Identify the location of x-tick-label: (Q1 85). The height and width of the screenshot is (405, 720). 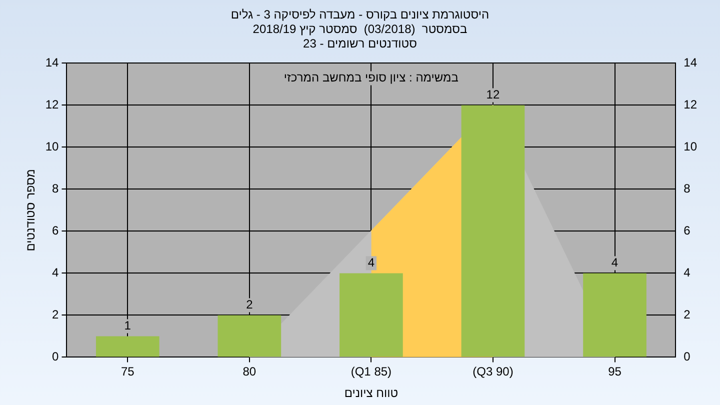
(371, 371).